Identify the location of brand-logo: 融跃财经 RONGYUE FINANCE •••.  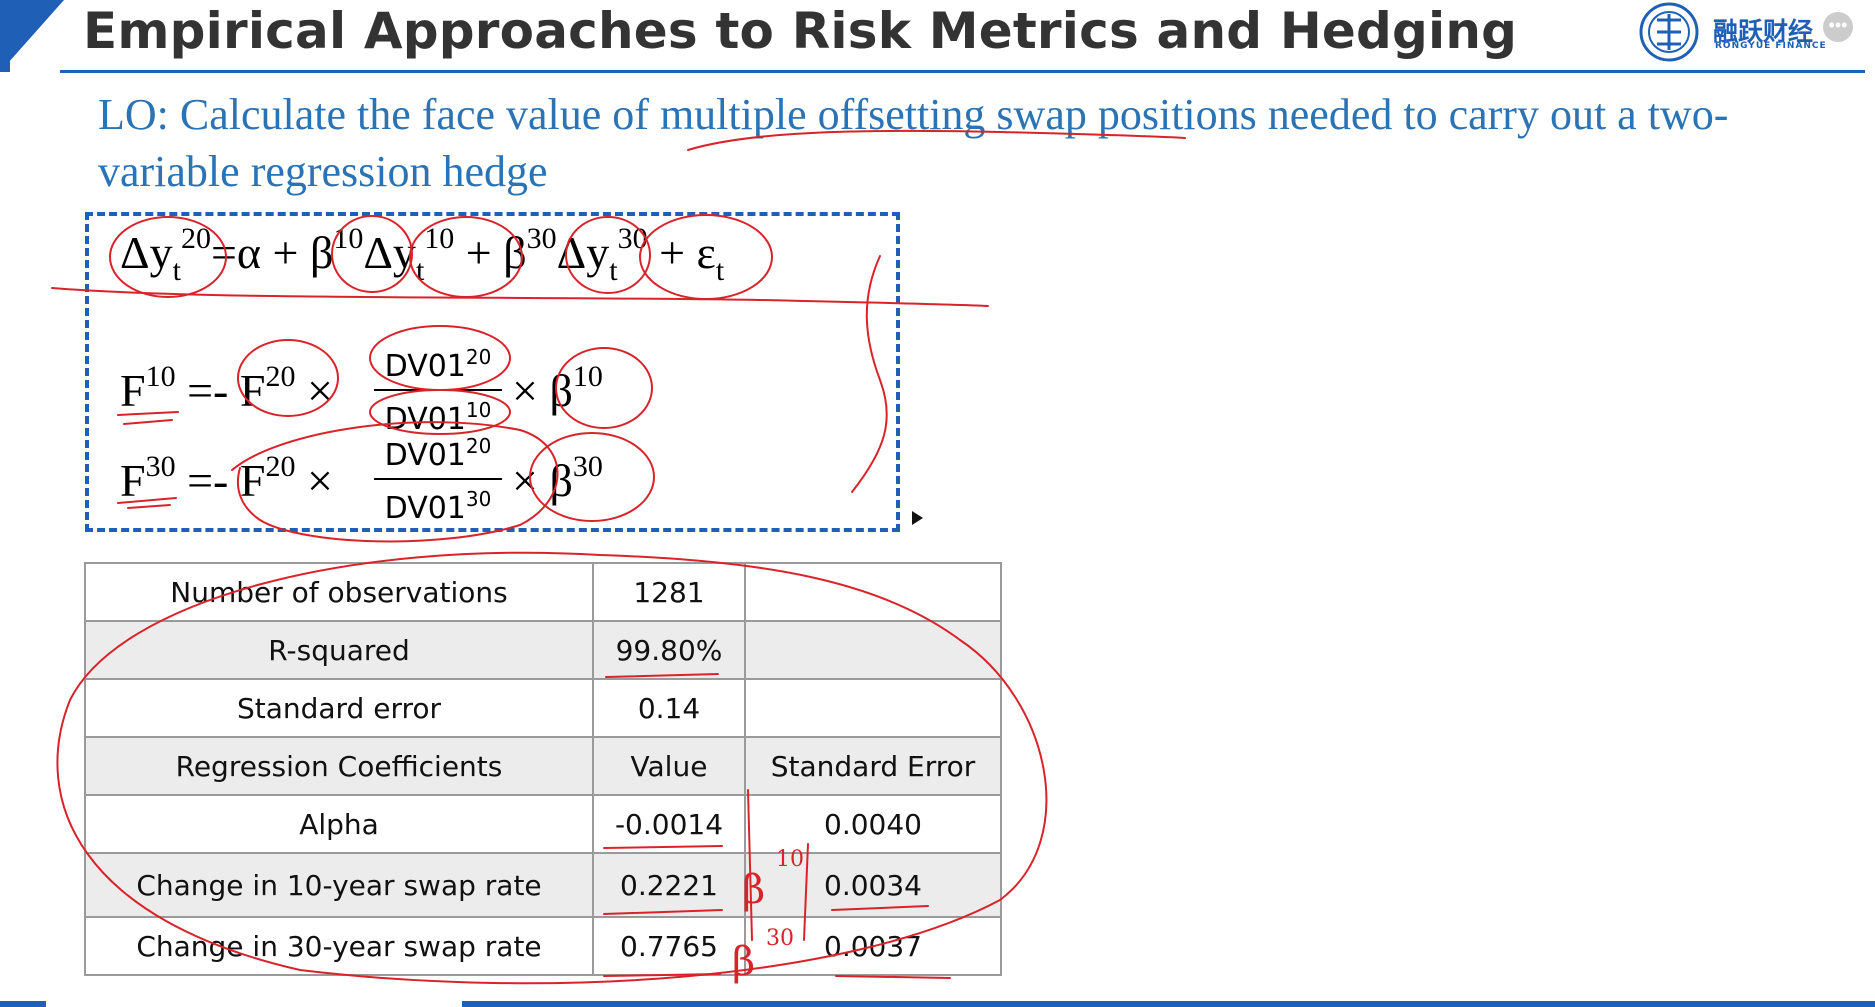
(1745, 32).